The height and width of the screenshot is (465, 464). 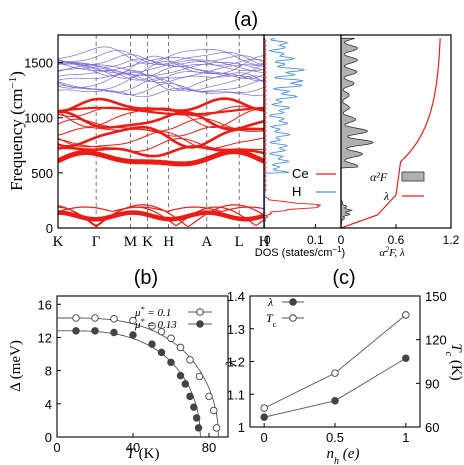 What do you see at coordinates (48, 371) in the screenshot?
I see `y-tick-label: 8` at bounding box center [48, 371].